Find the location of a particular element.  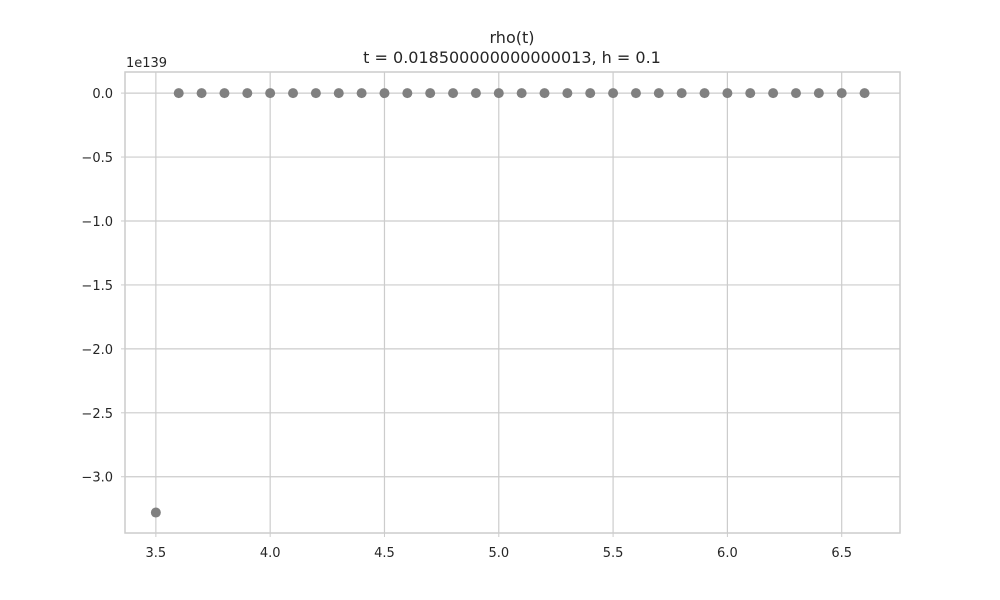

y-tick-label: −1.0 is located at coordinates (97, 222).